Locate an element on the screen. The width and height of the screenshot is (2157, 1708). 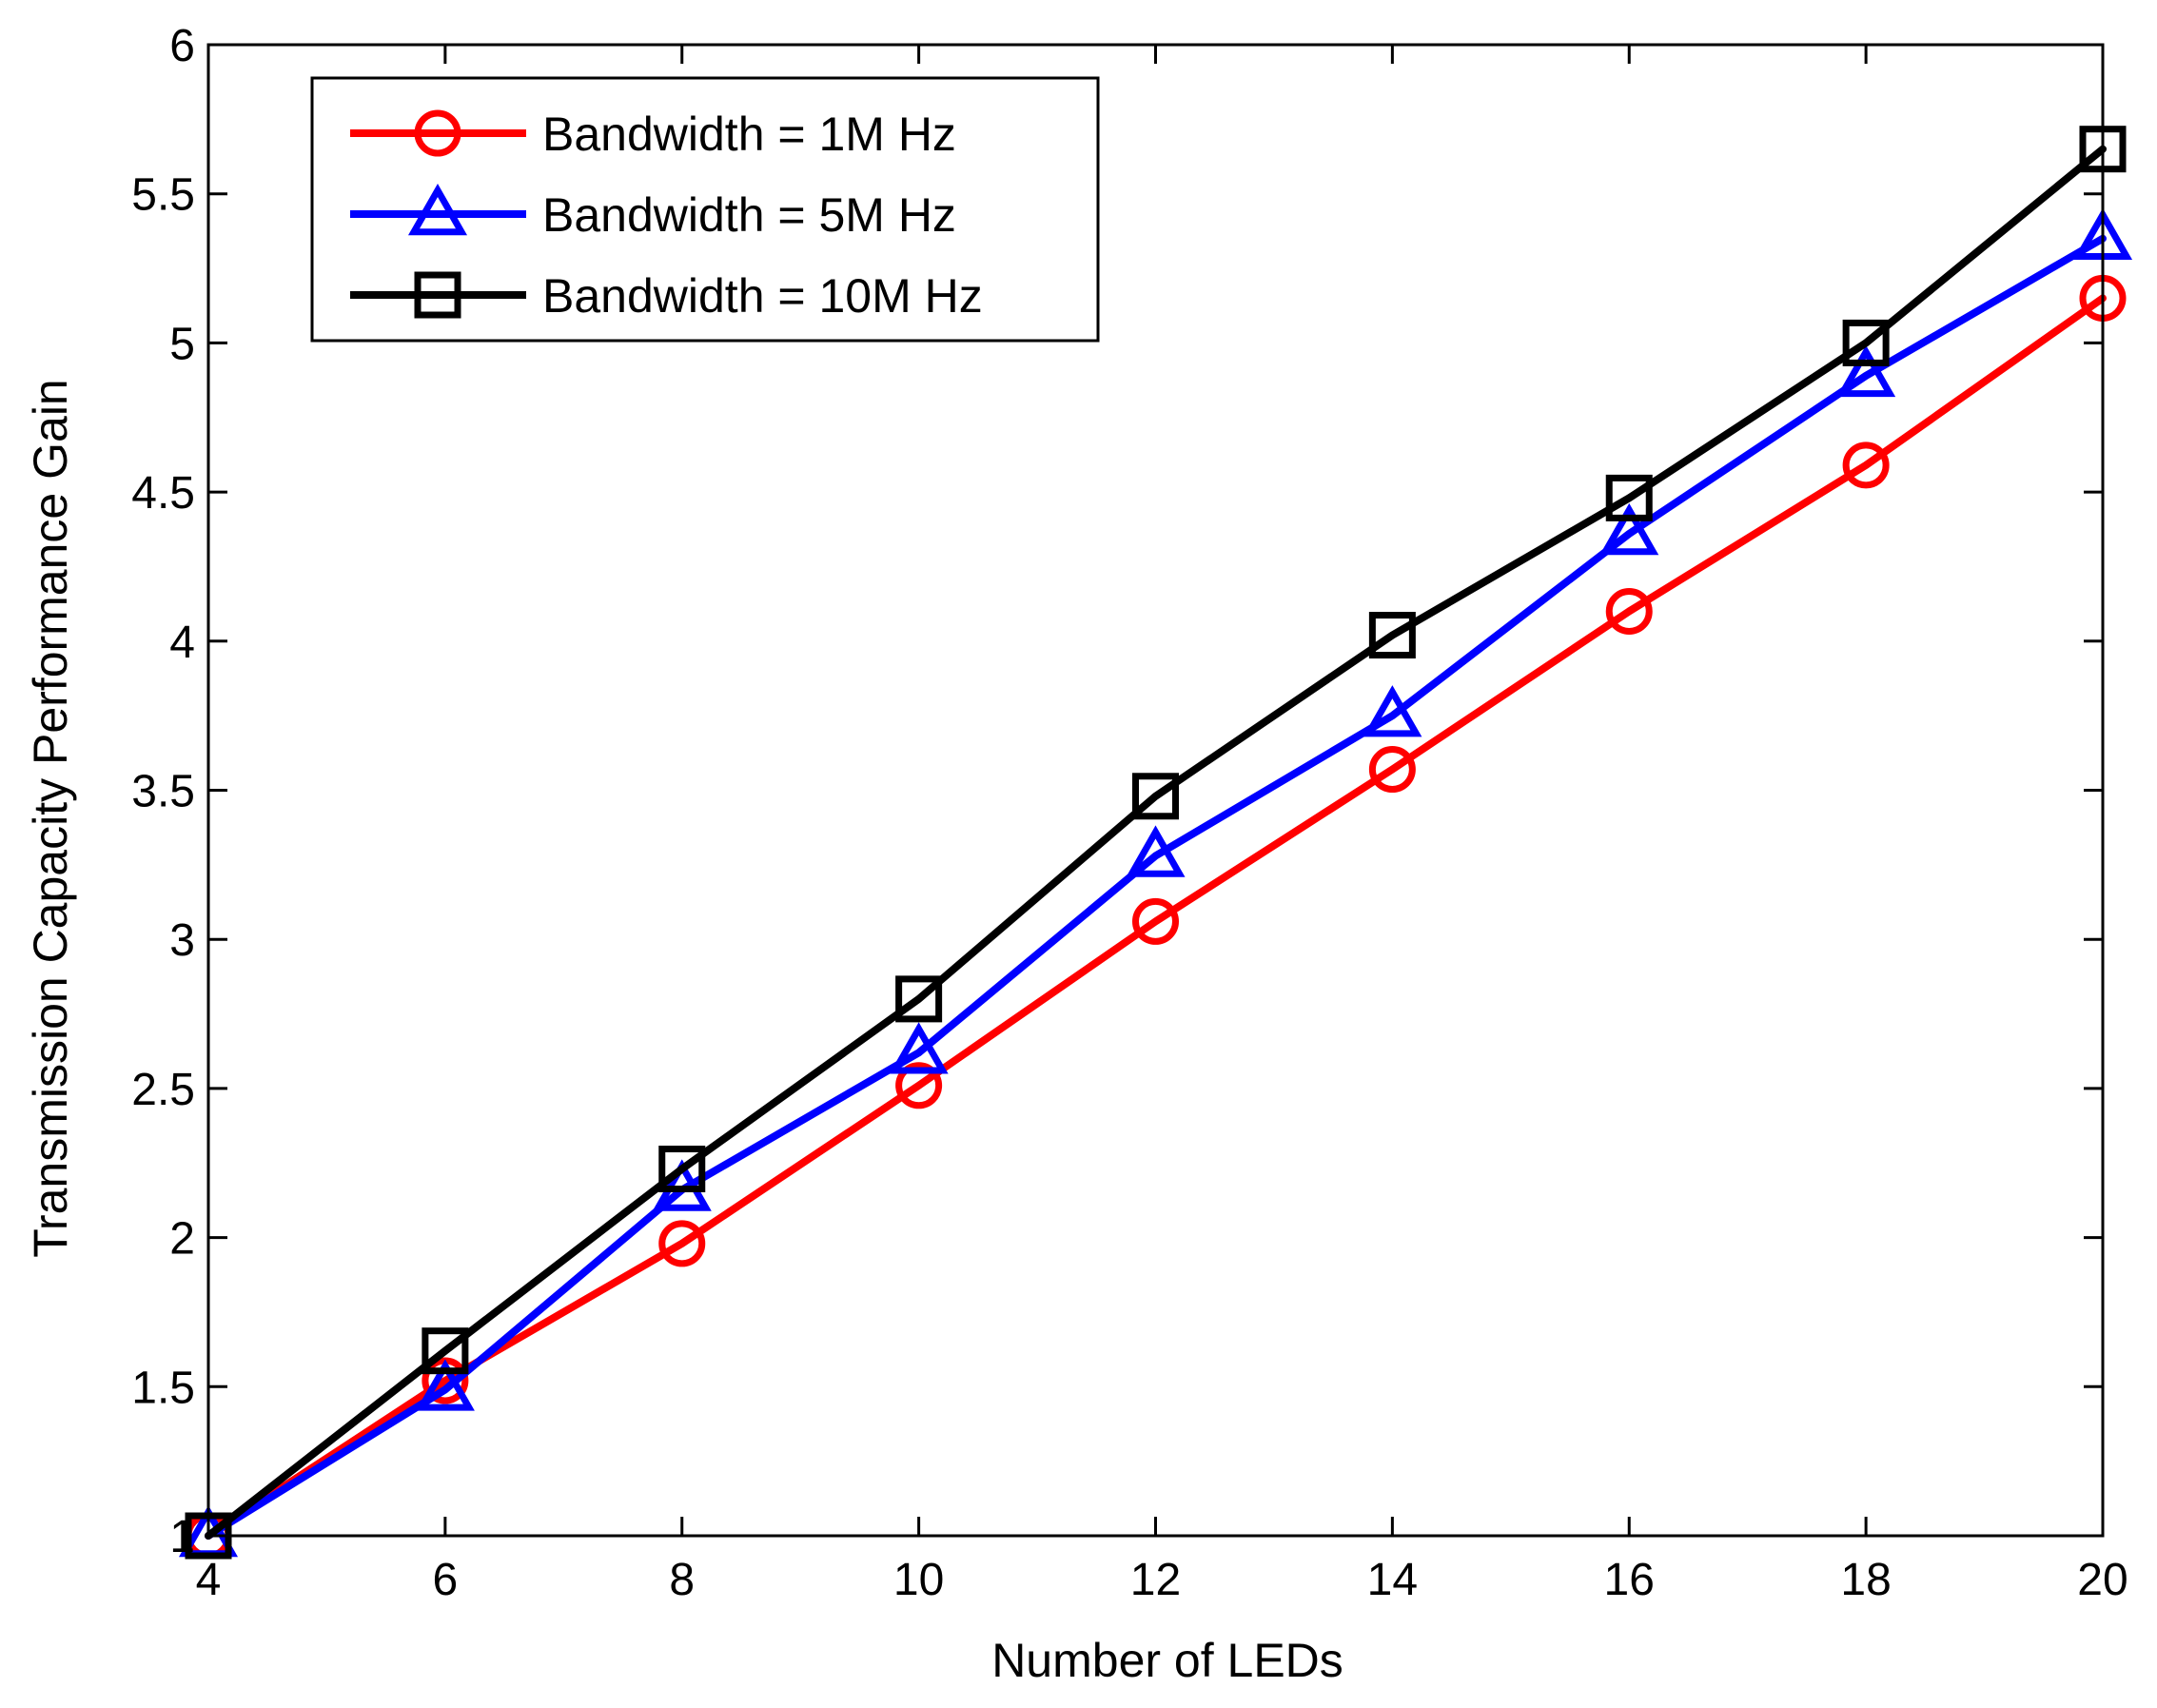
y-tick-label: 3.5 is located at coordinates (163, 792).